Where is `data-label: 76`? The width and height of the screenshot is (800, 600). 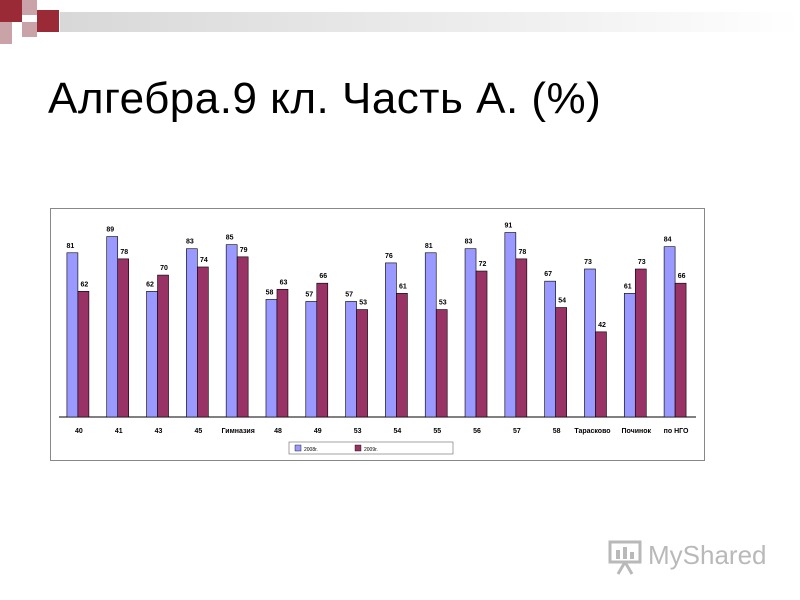 data-label: 76 is located at coordinates (389, 256).